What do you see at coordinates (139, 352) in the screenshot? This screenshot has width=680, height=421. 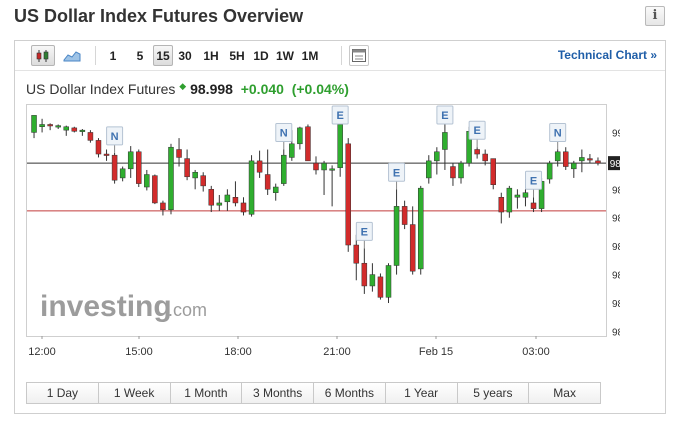 I see `x-tick-label: 15:00` at bounding box center [139, 352].